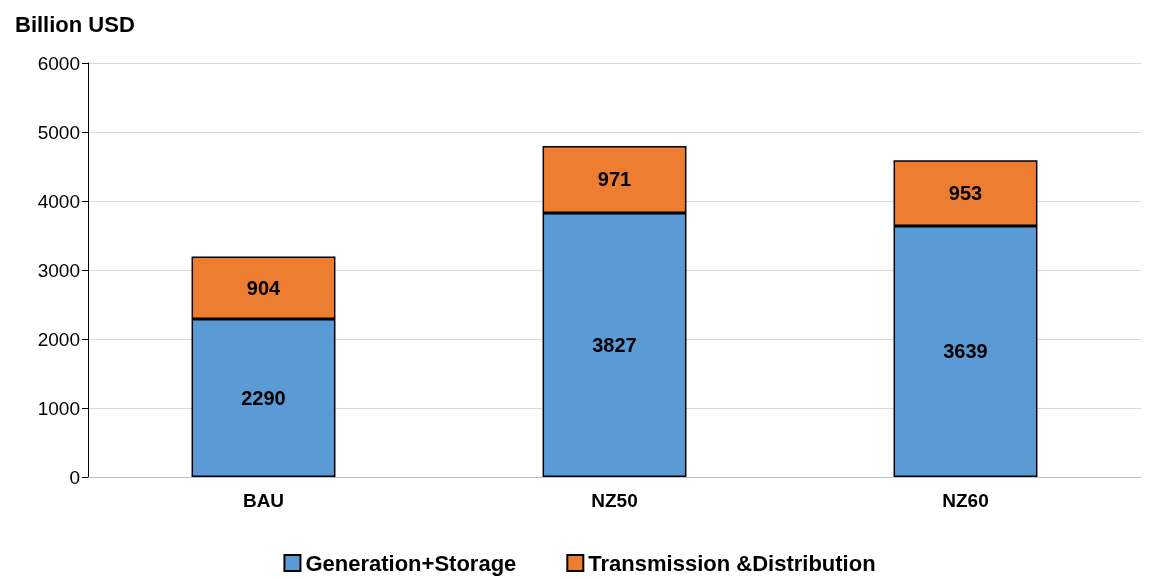 The height and width of the screenshot is (579, 1159). Describe the element at coordinates (58, 63) in the screenshot. I see `y-tick-label: 6000` at that location.